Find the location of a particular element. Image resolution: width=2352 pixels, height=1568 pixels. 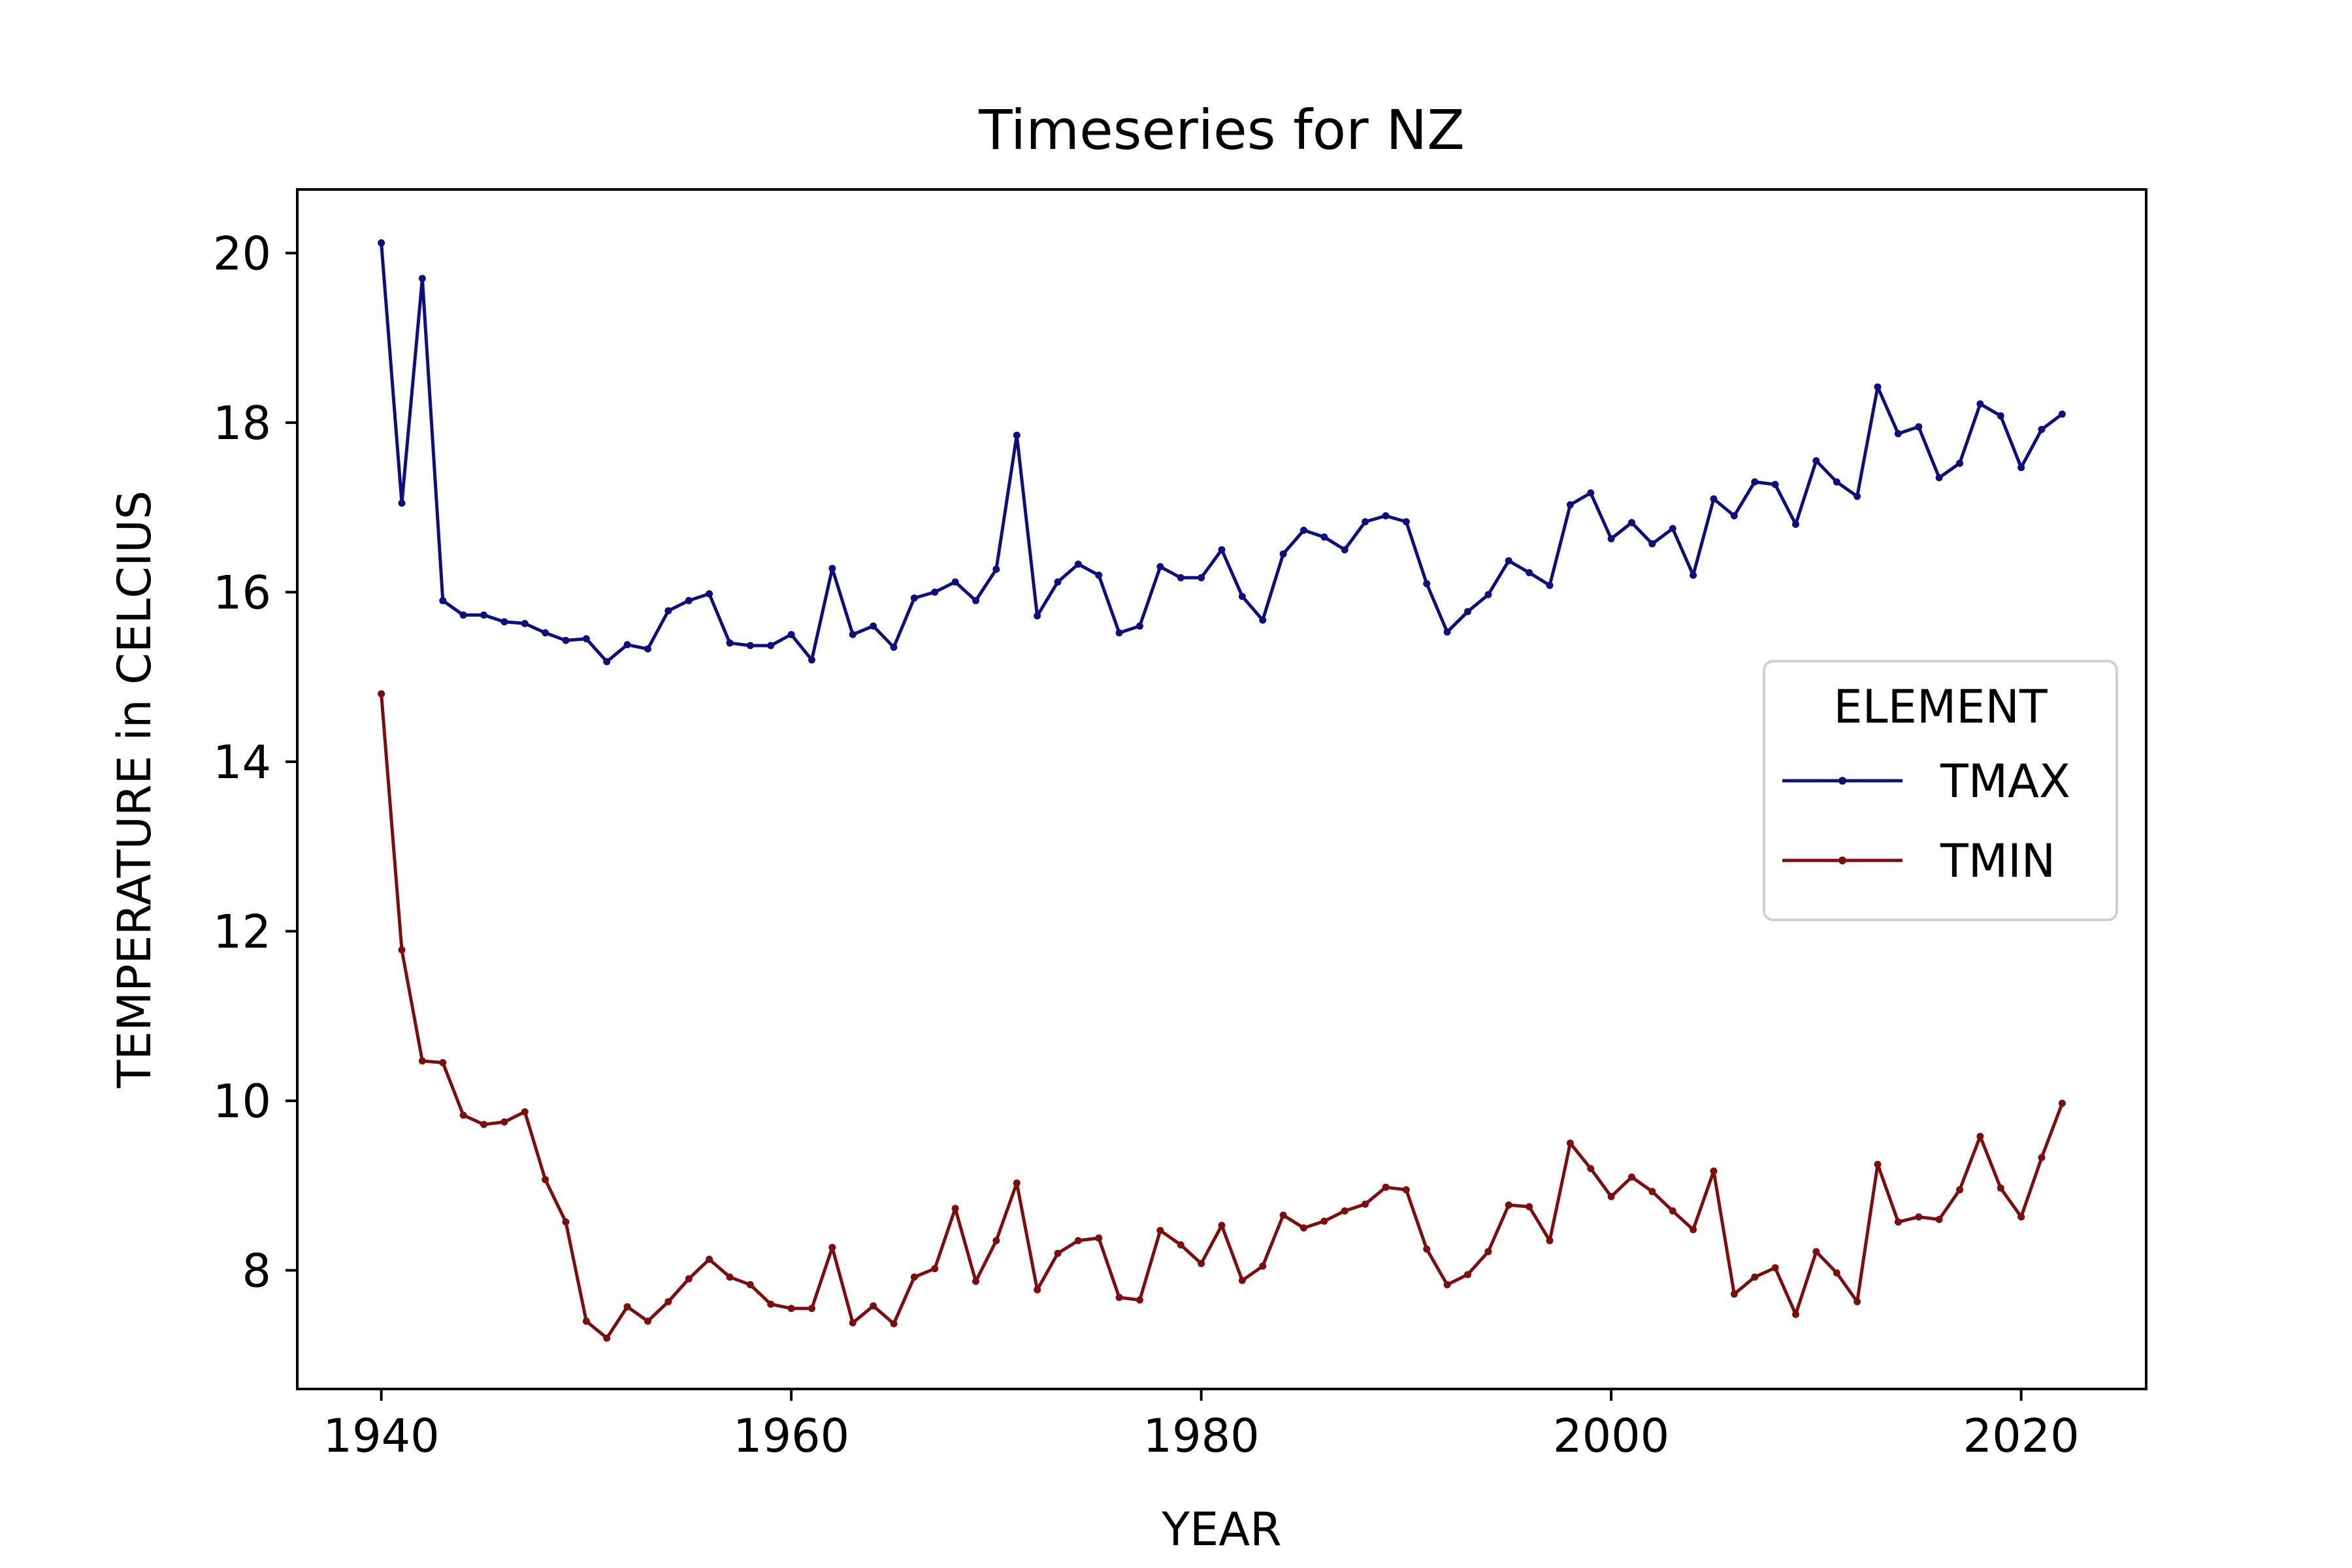

y-axis-label: TEMPERATURE in CELCIUS is located at coordinates (134, 790).